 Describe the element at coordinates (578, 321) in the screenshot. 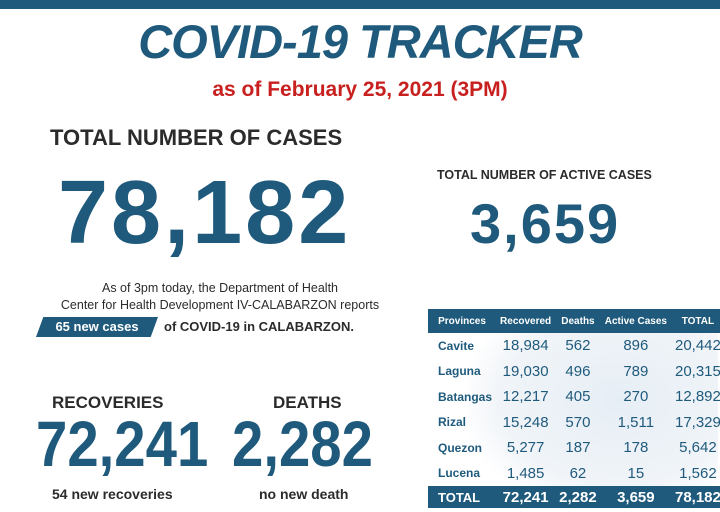

I see `column-header-deaths: Deaths` at that location.